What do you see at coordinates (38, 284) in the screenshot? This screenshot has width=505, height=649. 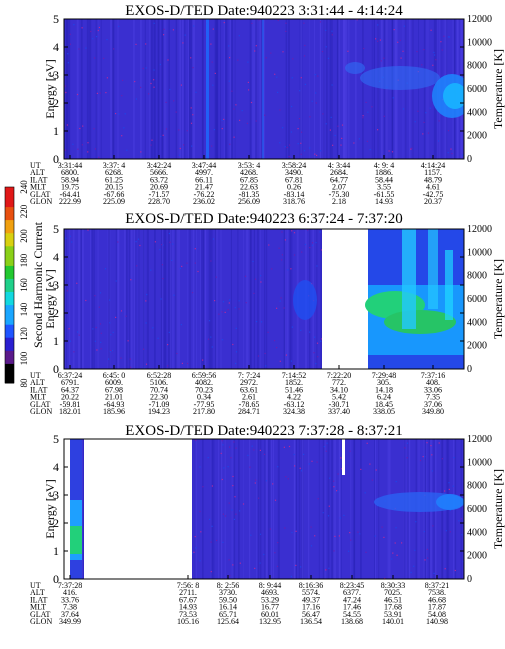 I see `colorbar-label: Second Harmonic Current` at bounding box center [38, 284].